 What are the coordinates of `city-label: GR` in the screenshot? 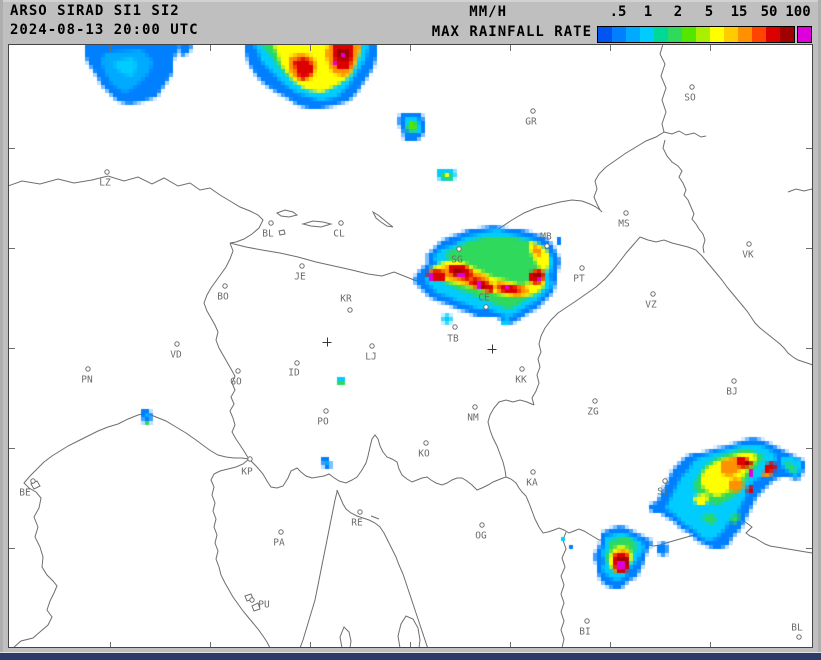 It's located at (531, 122).